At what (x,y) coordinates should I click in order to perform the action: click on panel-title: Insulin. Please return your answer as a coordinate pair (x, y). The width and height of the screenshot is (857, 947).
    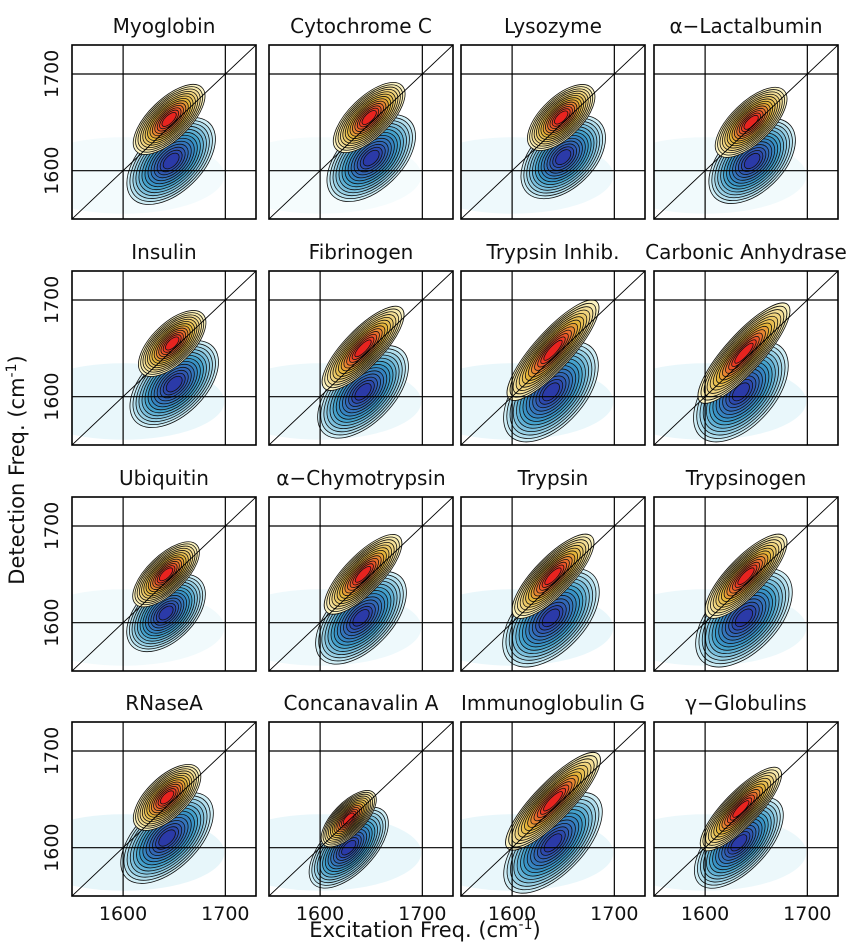
    Looking at the image, I should click on (163, 252).